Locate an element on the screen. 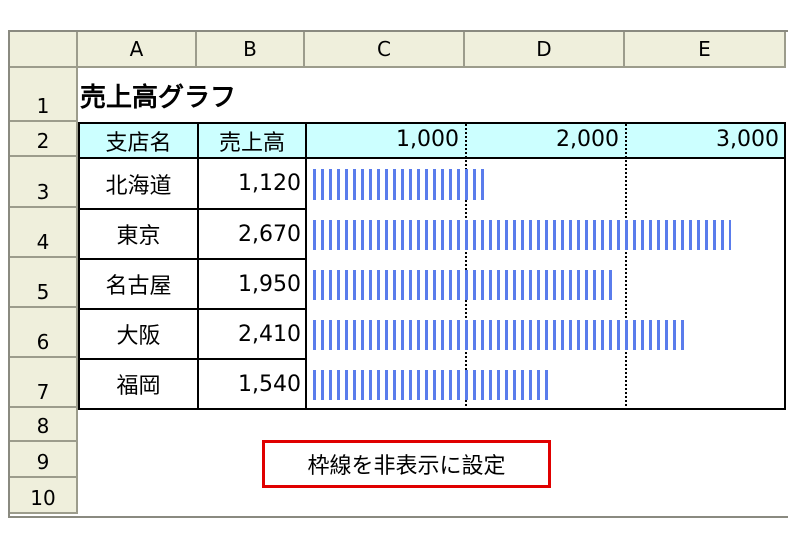 The image size is (800, 550). header-branch: 支店名 is located at coordinates (138, 140).